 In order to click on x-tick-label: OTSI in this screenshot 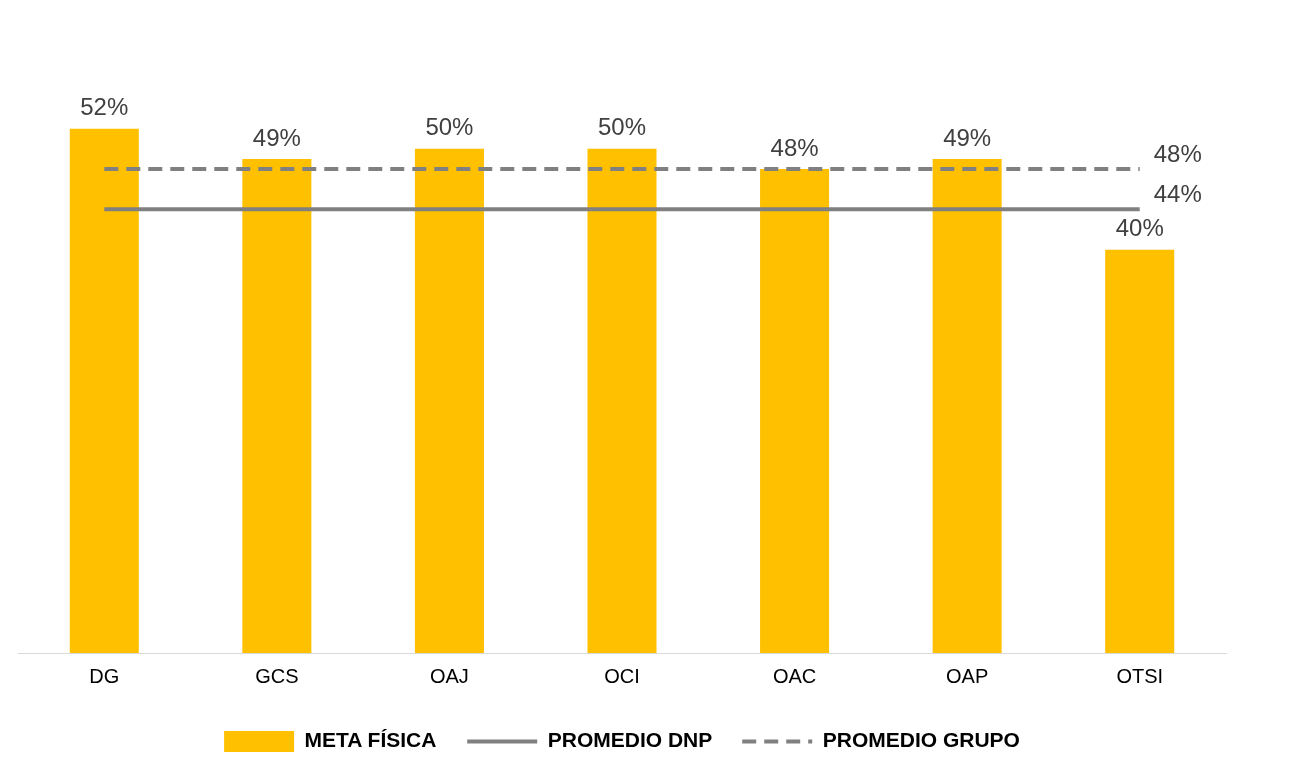, I will do `click(1140, 675)`.